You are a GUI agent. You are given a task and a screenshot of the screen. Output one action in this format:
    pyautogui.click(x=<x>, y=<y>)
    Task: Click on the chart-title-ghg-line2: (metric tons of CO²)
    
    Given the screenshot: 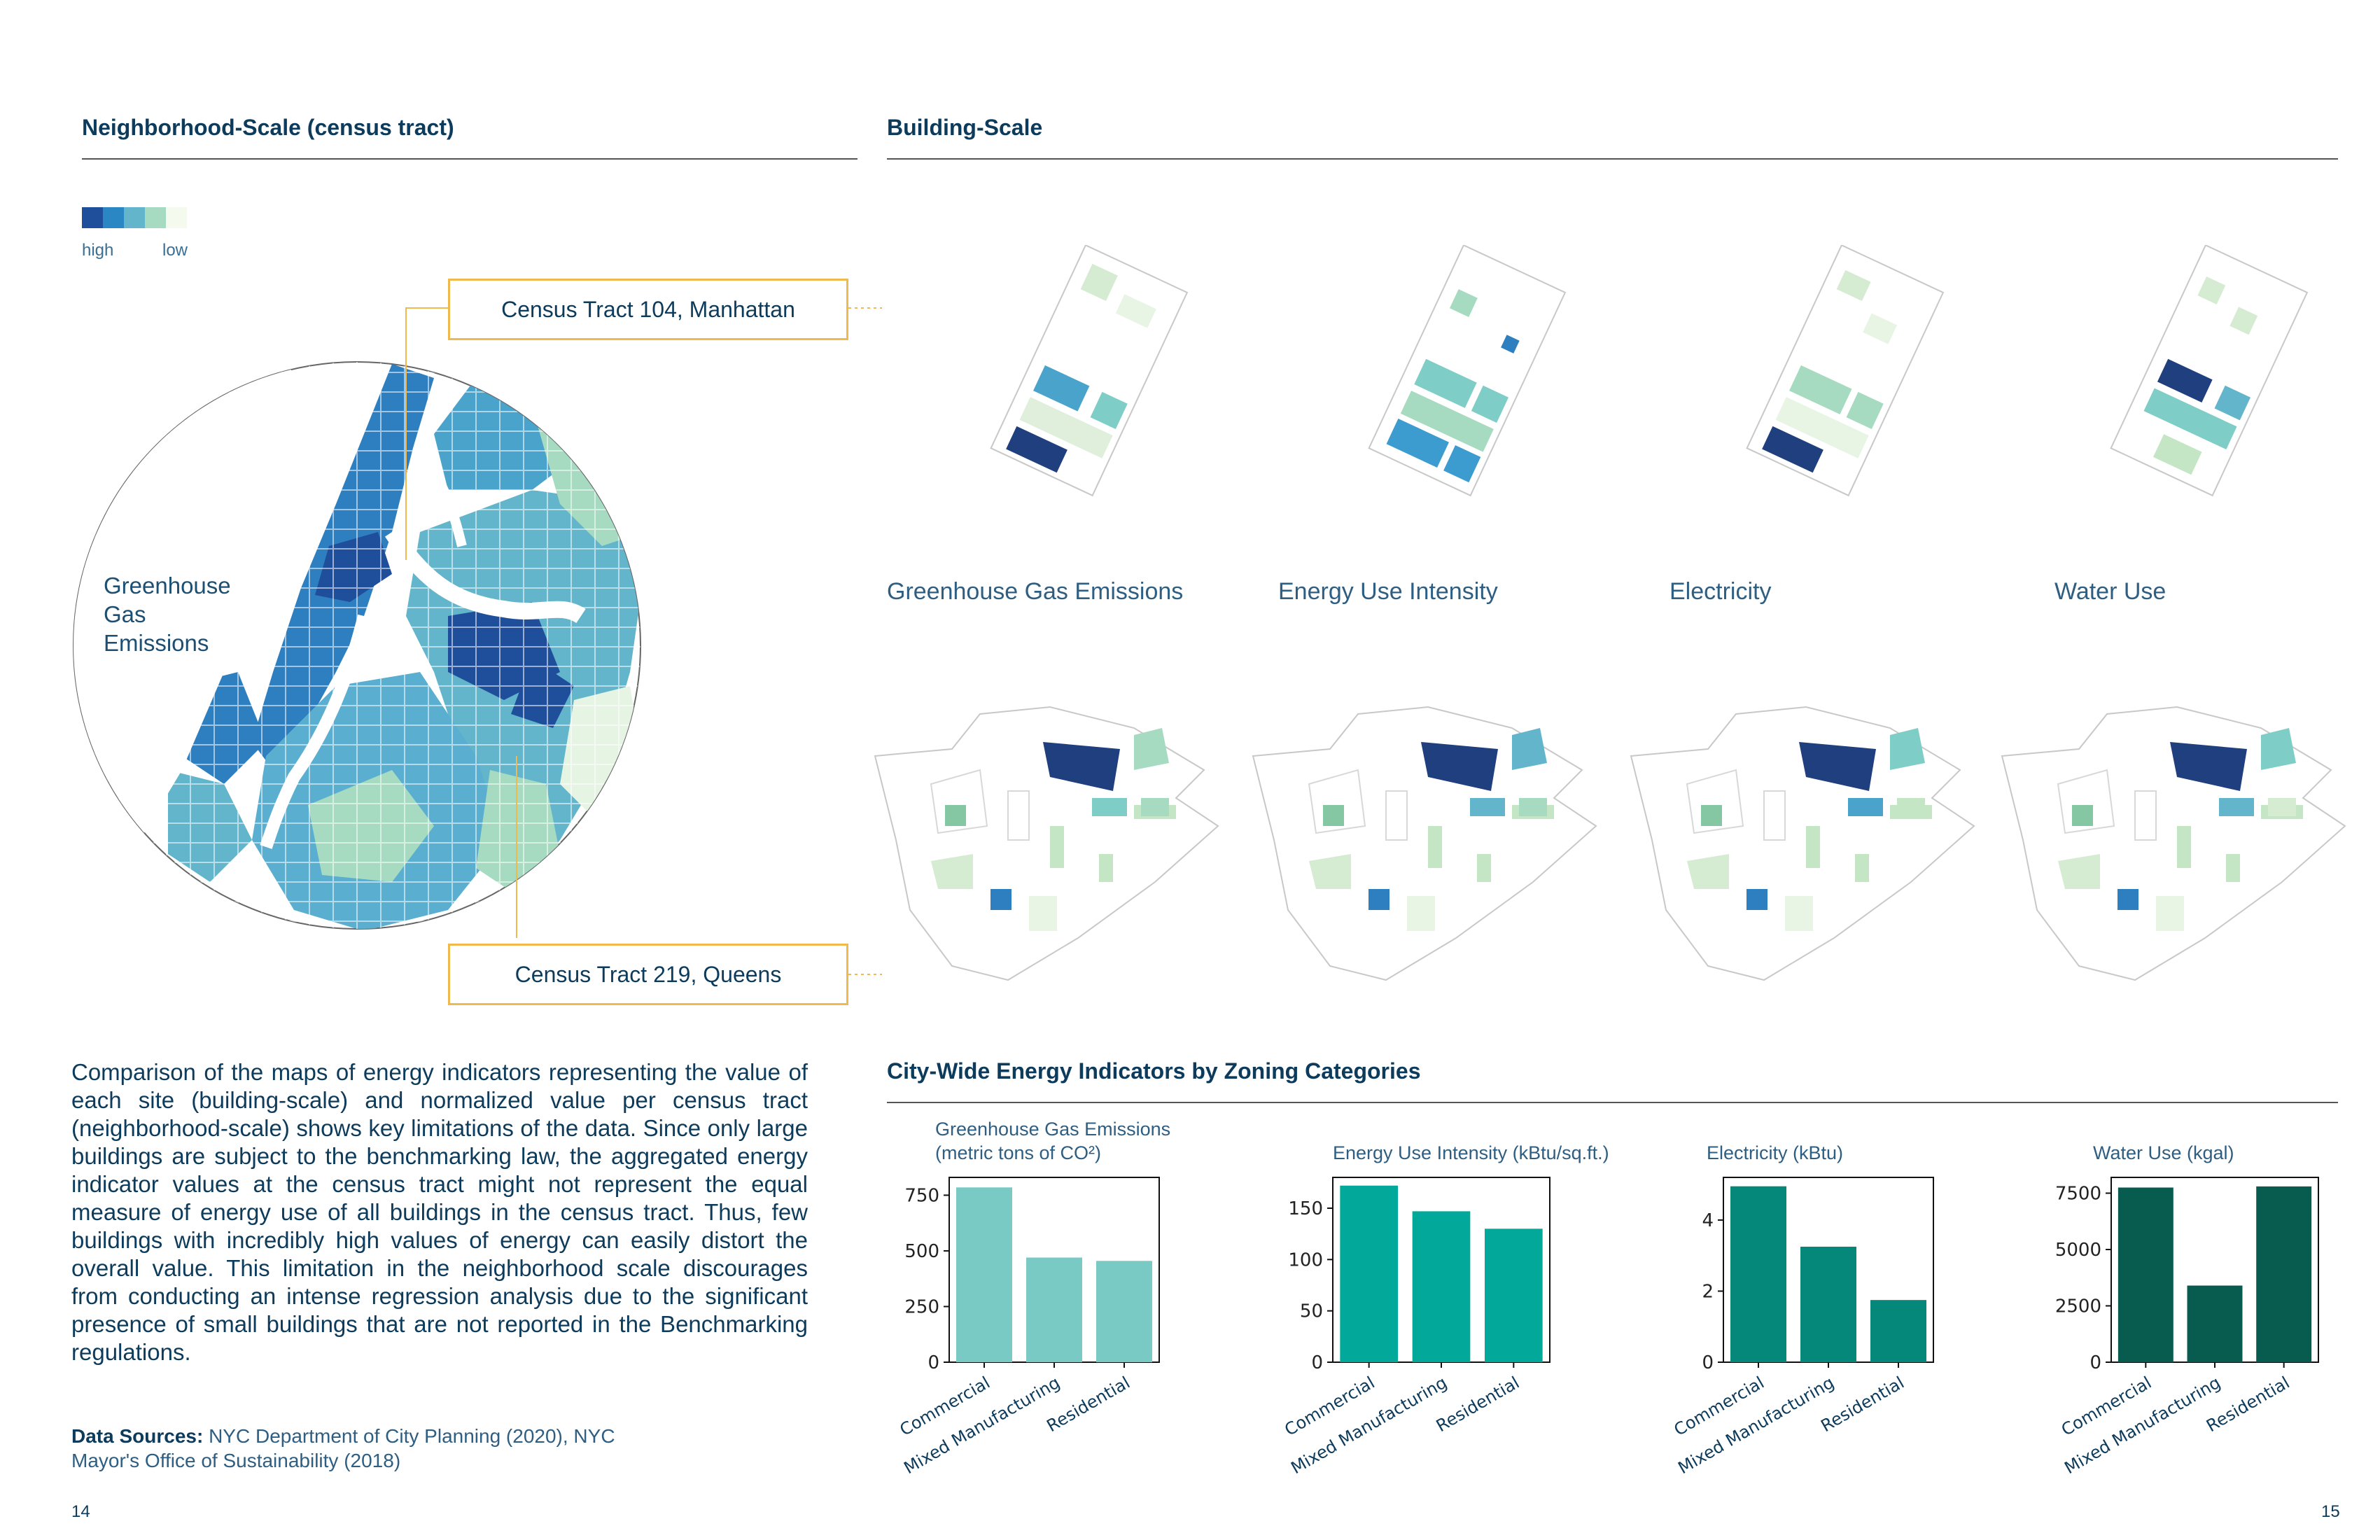 What is the action you would take?
    pyautogui.click(x=1018, y=1152)
    